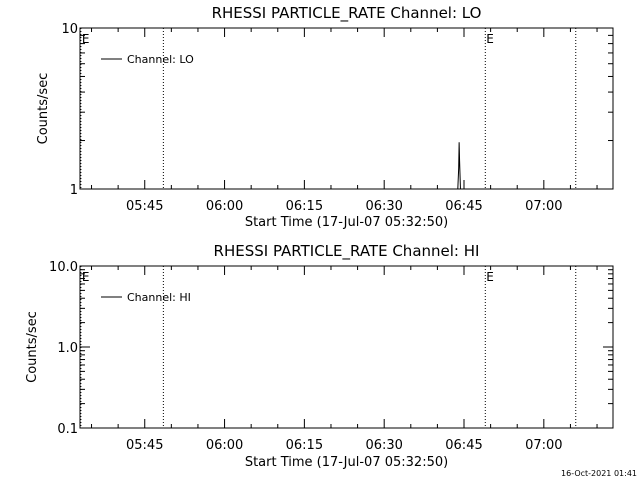 Image resolution: width=640 pixels, height=480 pixels. What do you see at coordinates (67, 429) in the screenshot?
I see `panel-2-y-tick-label: 0.1` at bounding box center [67, 429].